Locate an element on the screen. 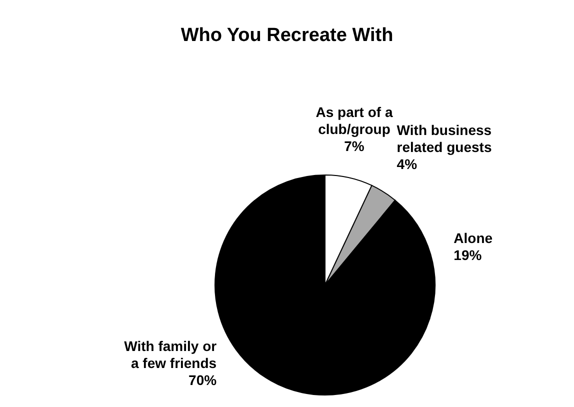 Image resolution: width=574 pixels, height=407 pixels. slice-label: With family or a few friends is located at coordinates (171, 354).